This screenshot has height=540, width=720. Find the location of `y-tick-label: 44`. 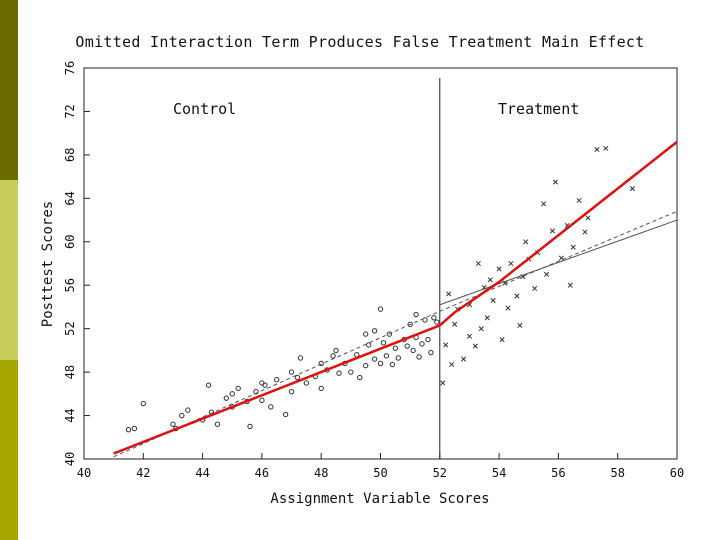

y-tick-label: 44 is located at coordinates (70, 415).